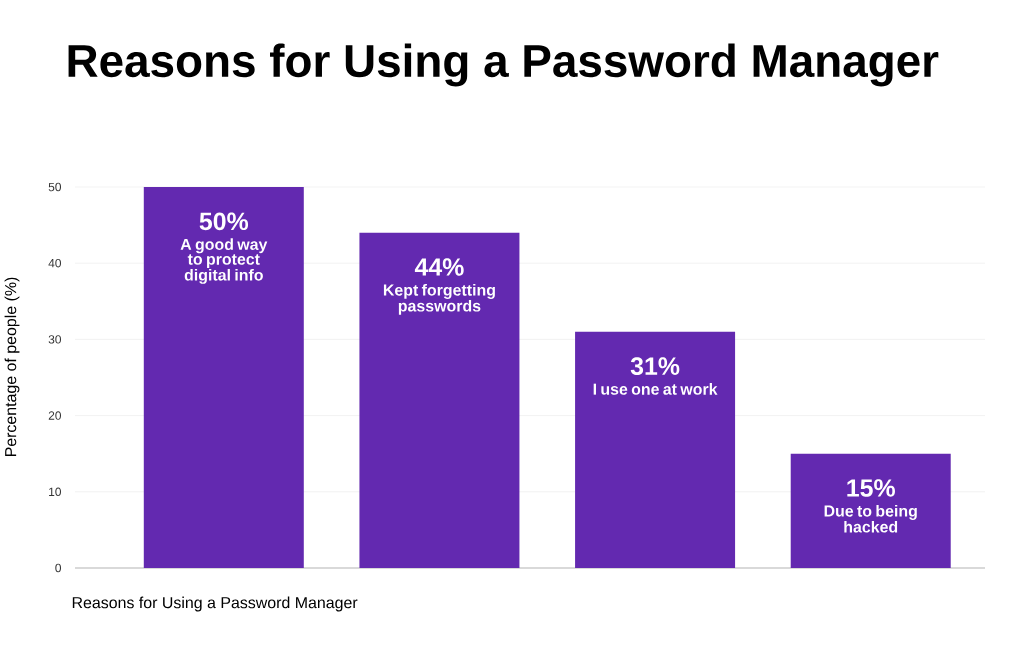 This screenshot has height=647, width=1024. Describe the element at coordinates (12, 367) in the screenshot. I see `y-axis-title: Percentage of people (%)` at that location.